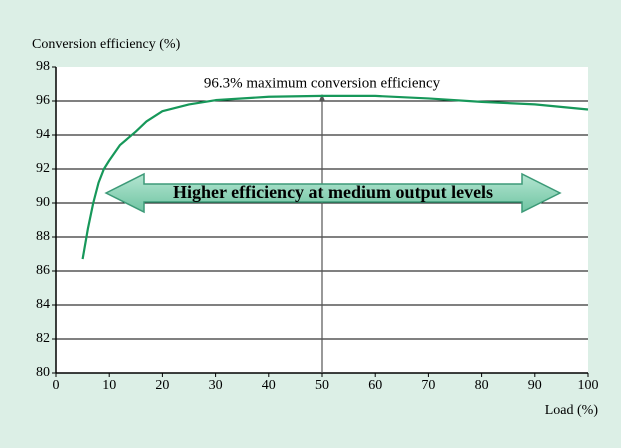 The image size is (621, 448). I want to click on x-axis-label: Load (%), so click(572, 410).